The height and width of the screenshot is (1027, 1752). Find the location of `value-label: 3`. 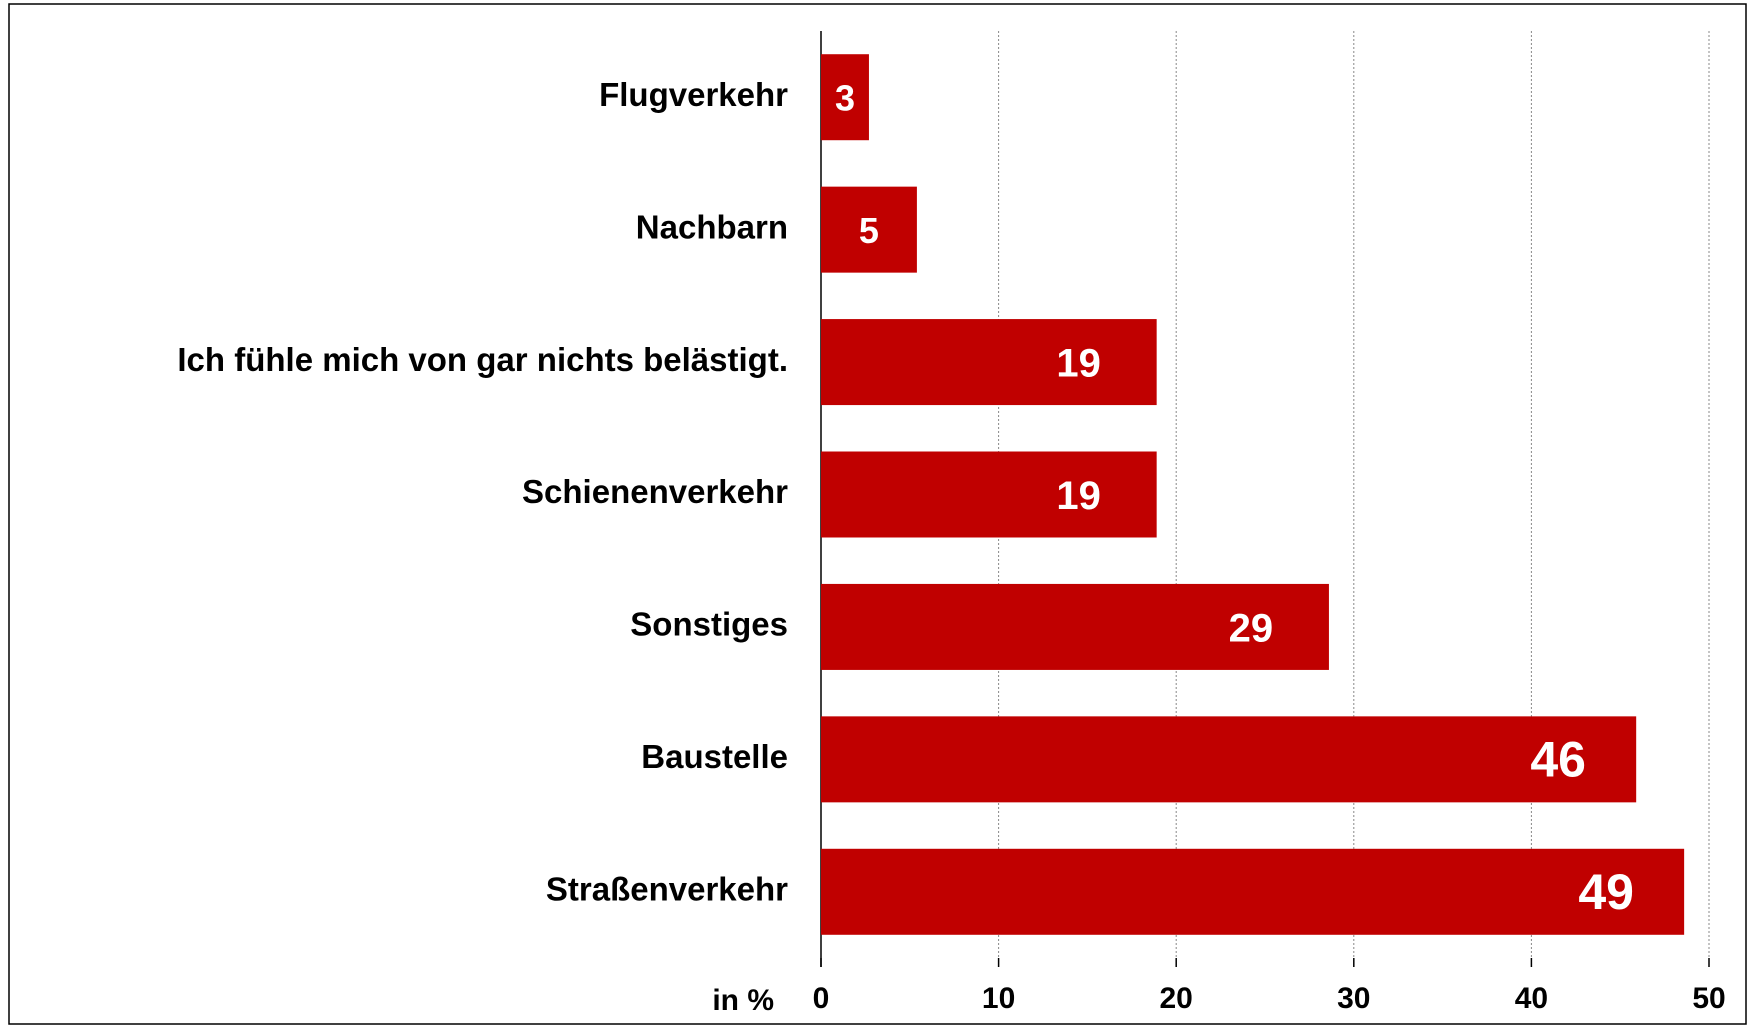

value-label: 3 is located at coordinates (845, 98).